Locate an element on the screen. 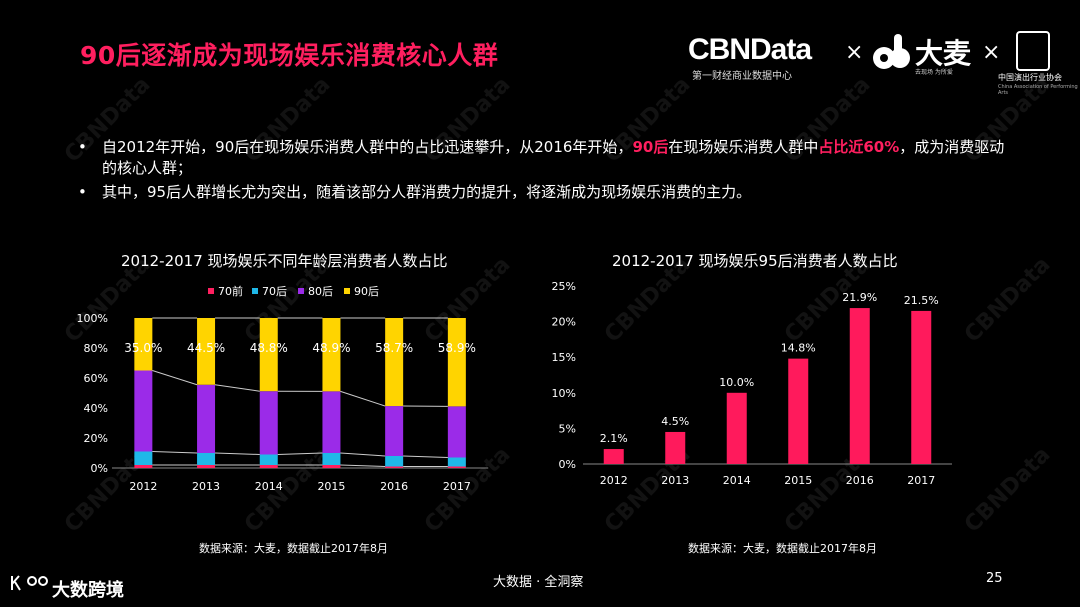  legend-label: 70后 is located at coordinates (274, 291).